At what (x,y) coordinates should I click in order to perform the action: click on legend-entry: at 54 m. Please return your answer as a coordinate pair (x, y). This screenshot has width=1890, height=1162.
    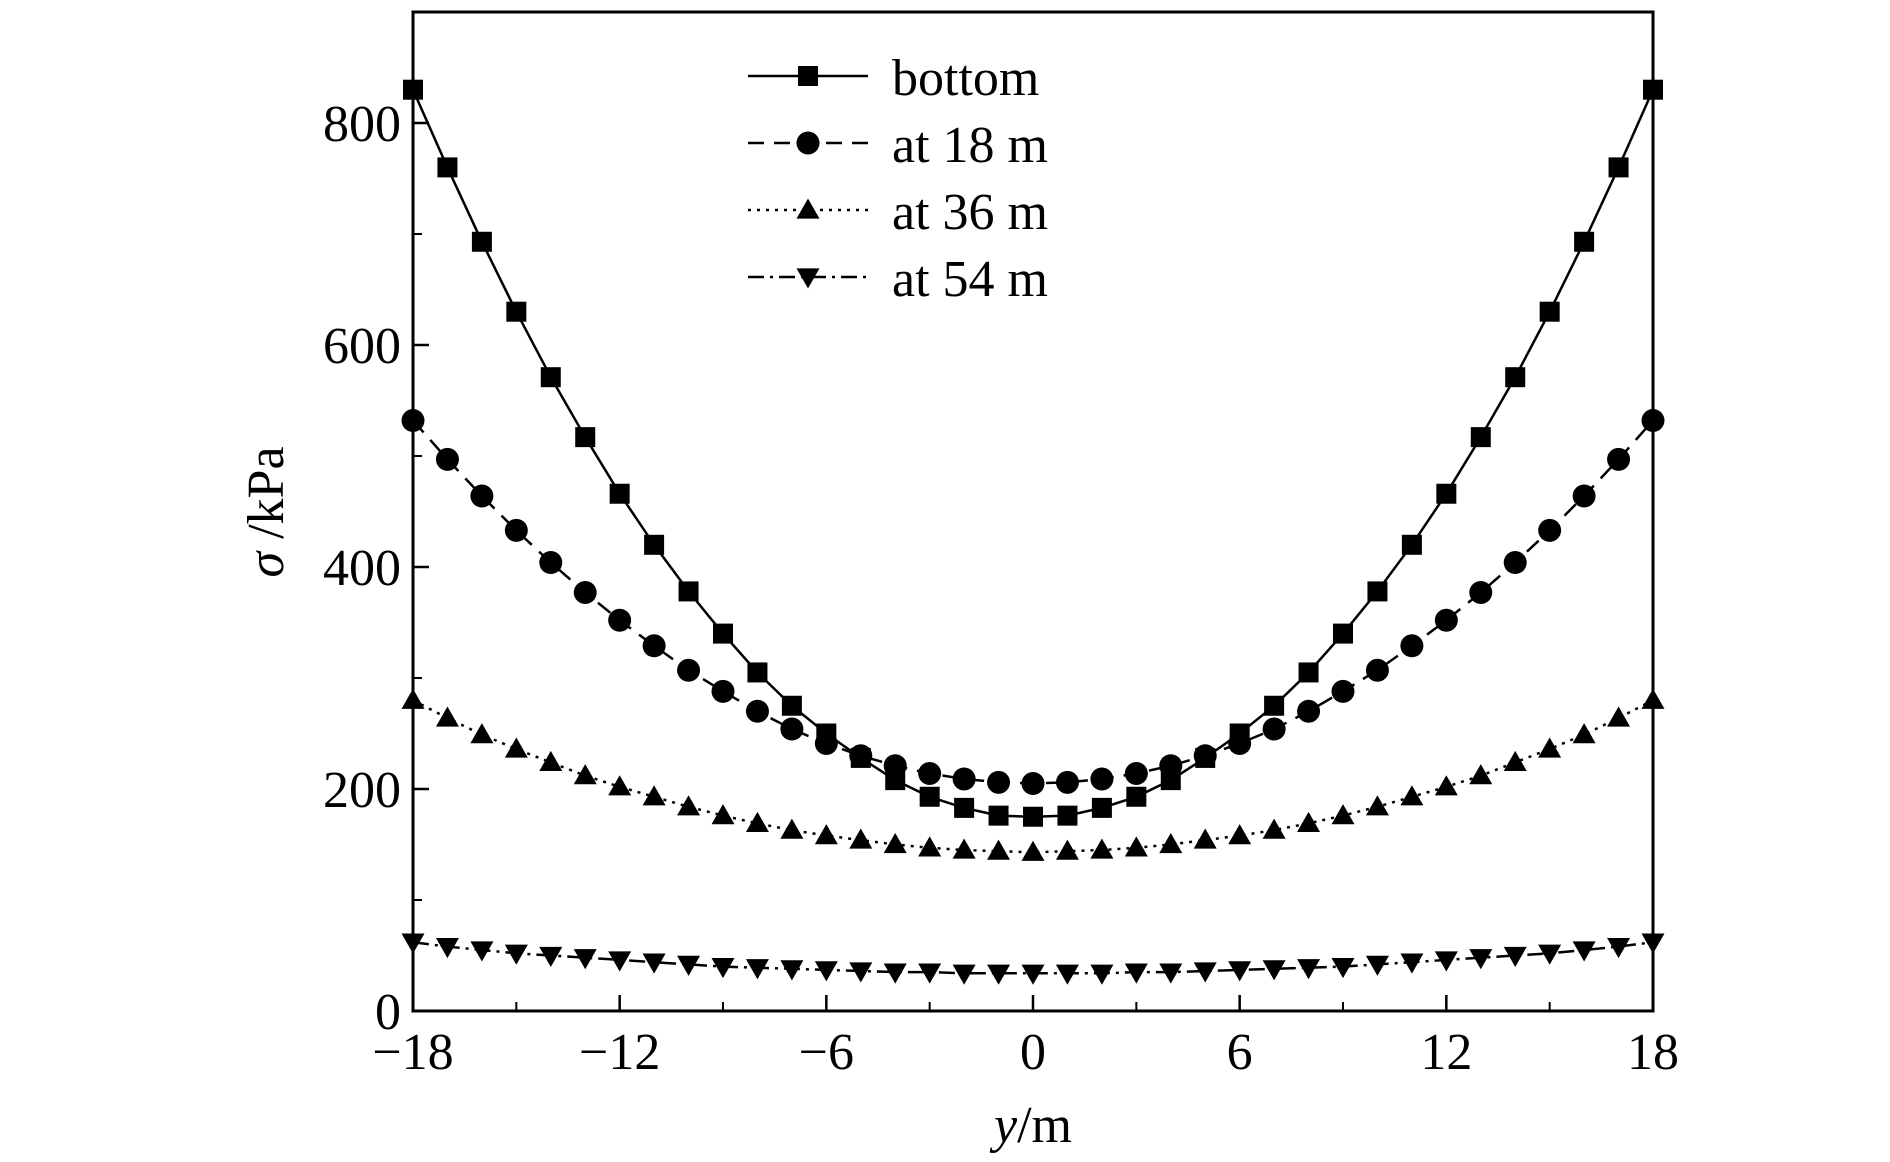
    Looking at the image, I should click on (898, 279).